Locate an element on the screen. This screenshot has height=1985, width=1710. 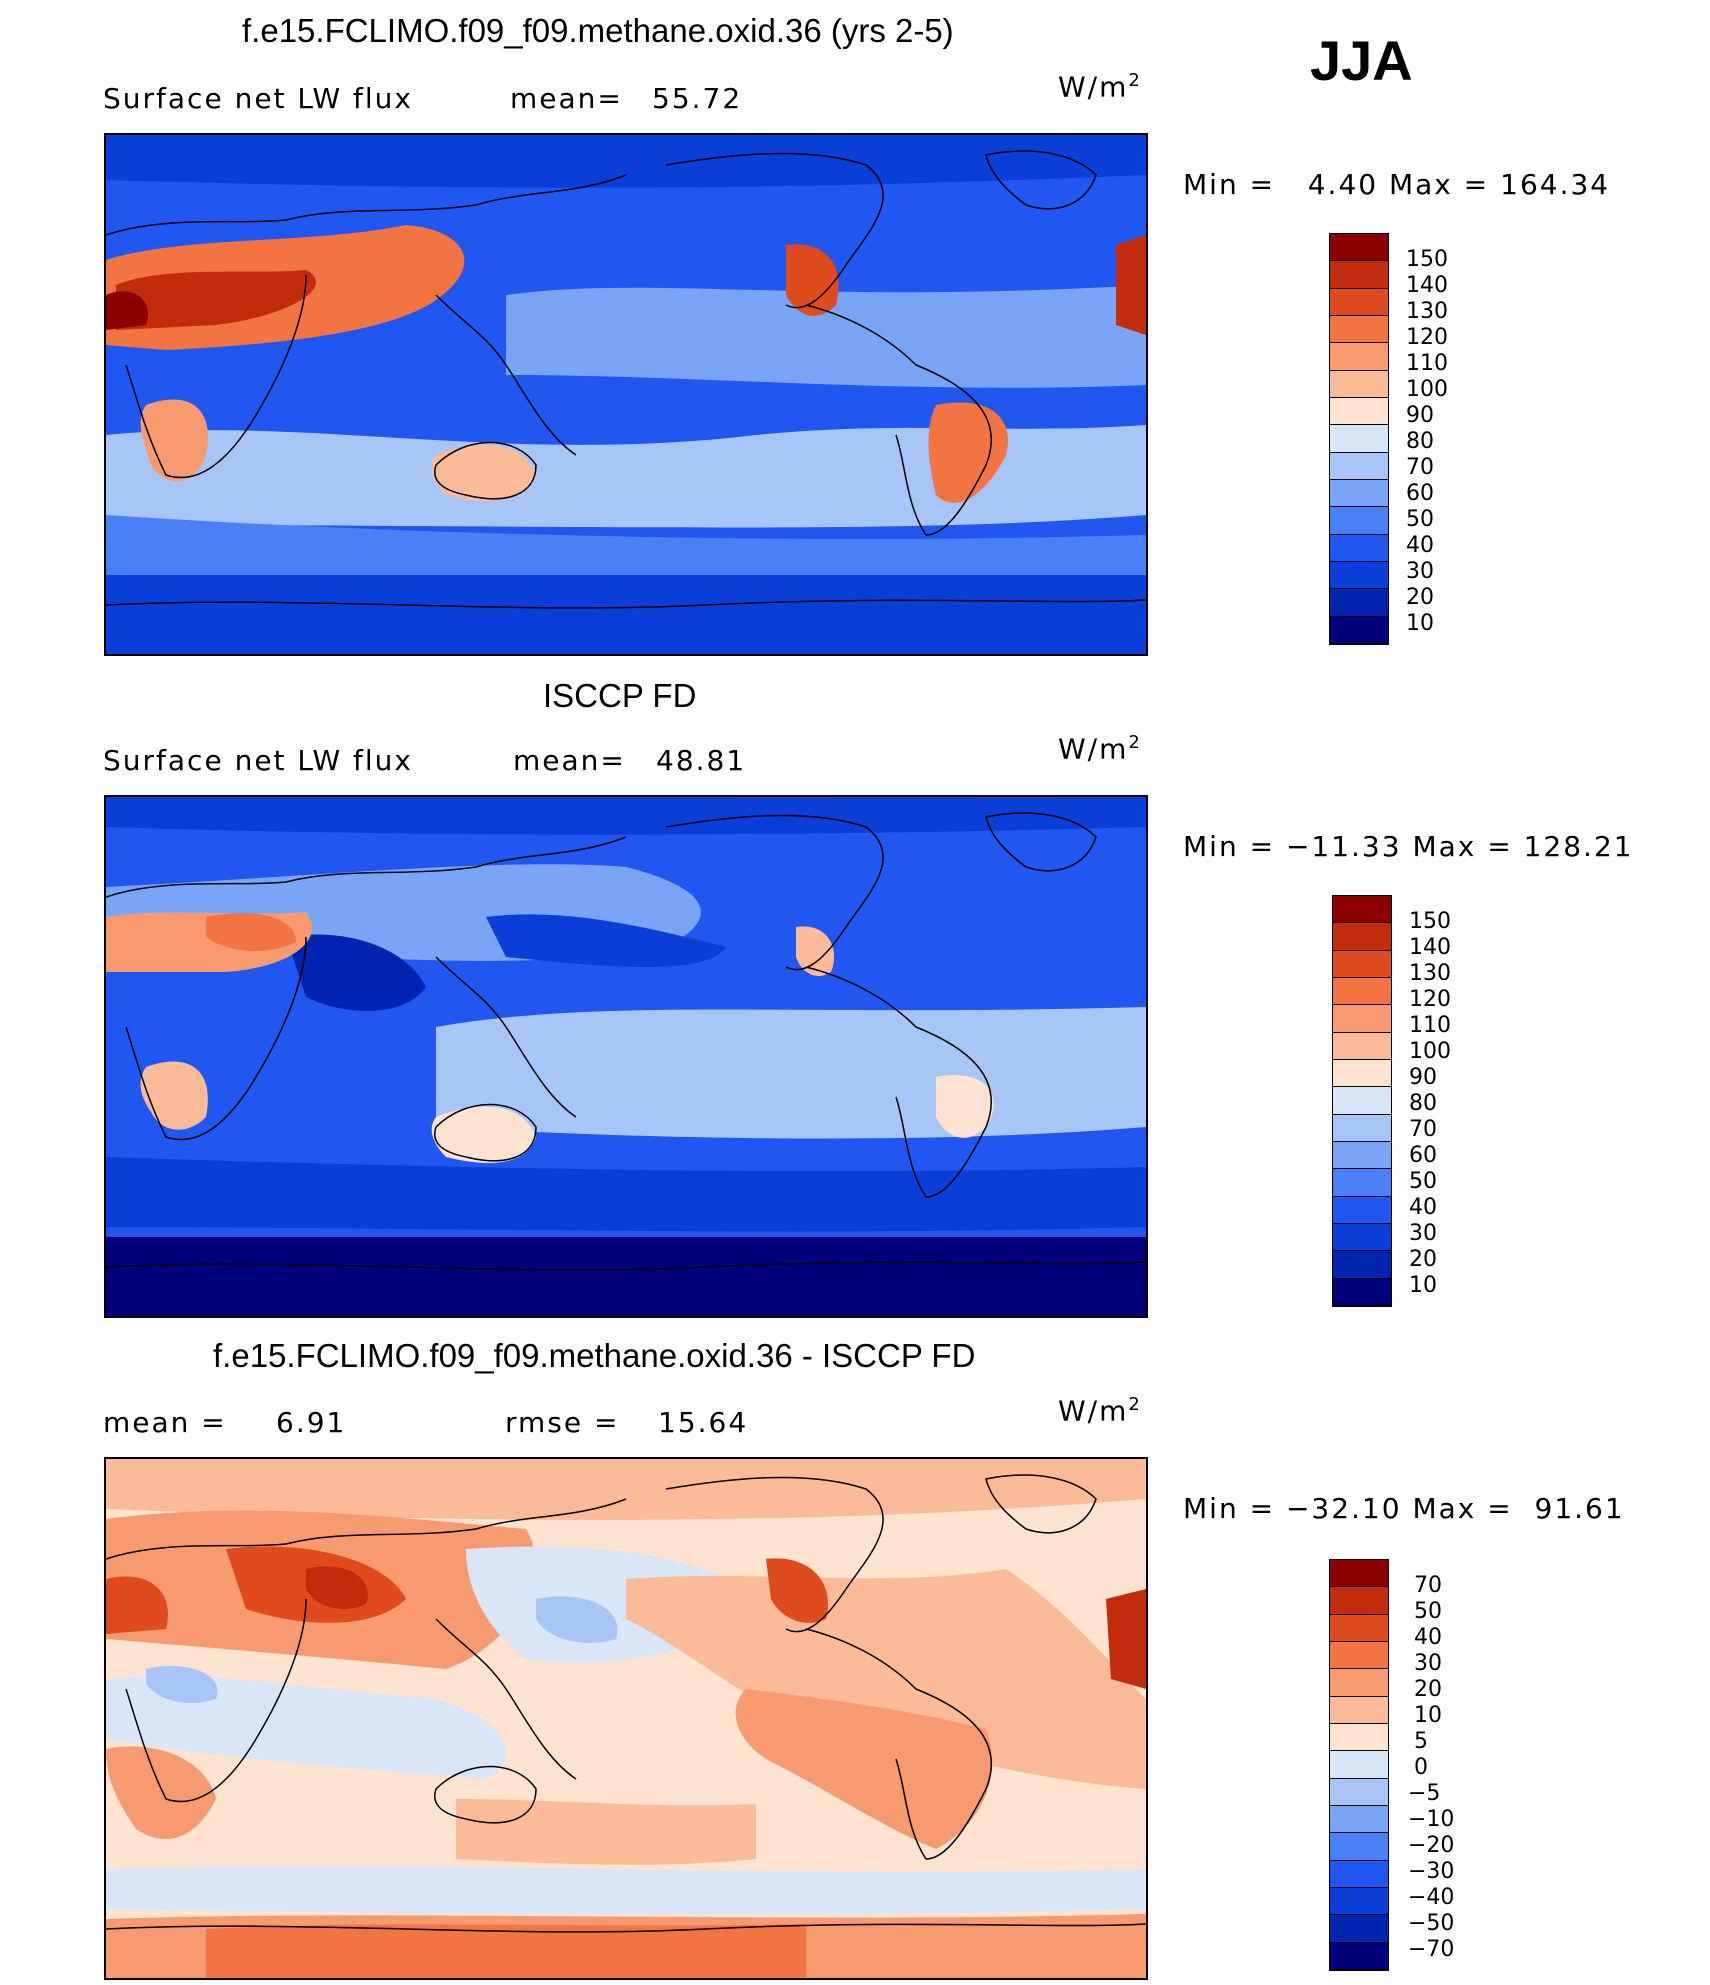
colorbar-label: −20 is located at coordinates (1431, 1845).